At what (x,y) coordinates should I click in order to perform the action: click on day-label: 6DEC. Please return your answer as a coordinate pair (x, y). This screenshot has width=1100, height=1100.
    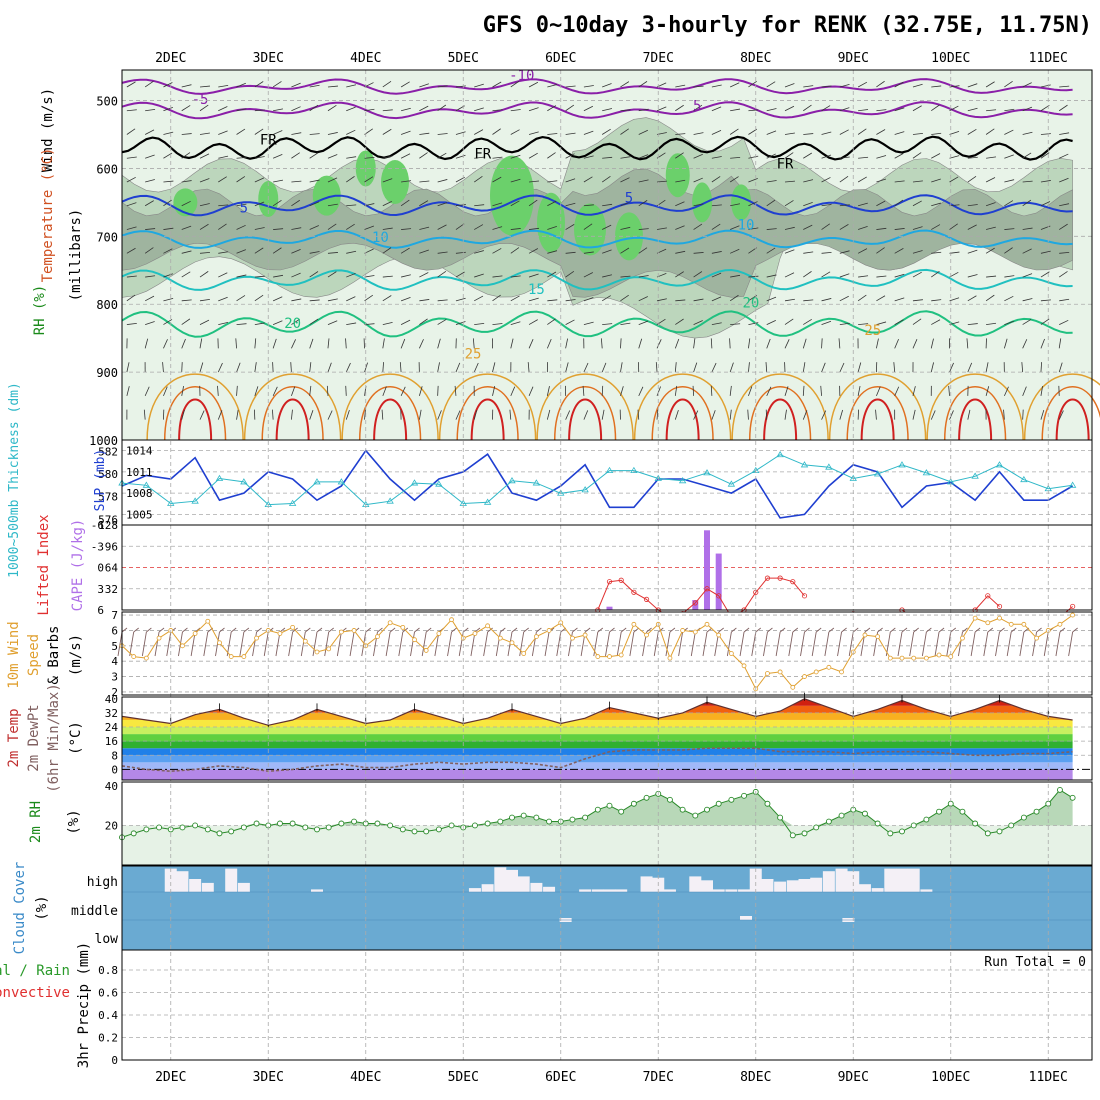
    Looking at the image, I should click on (560, 58).